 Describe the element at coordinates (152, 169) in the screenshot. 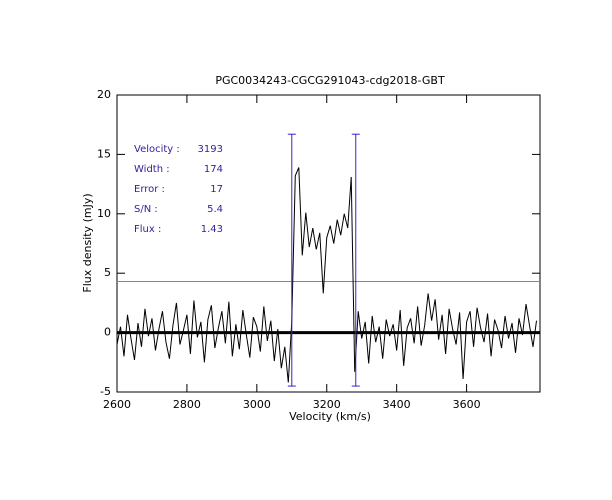

I see `annotation-label: Width :` at that location.